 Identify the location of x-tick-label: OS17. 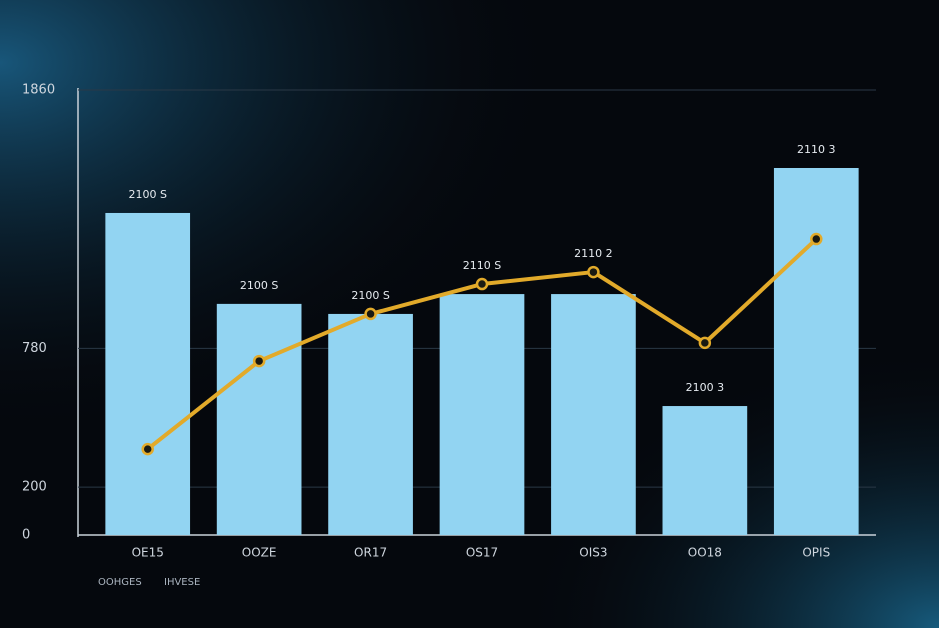
(482, 553).